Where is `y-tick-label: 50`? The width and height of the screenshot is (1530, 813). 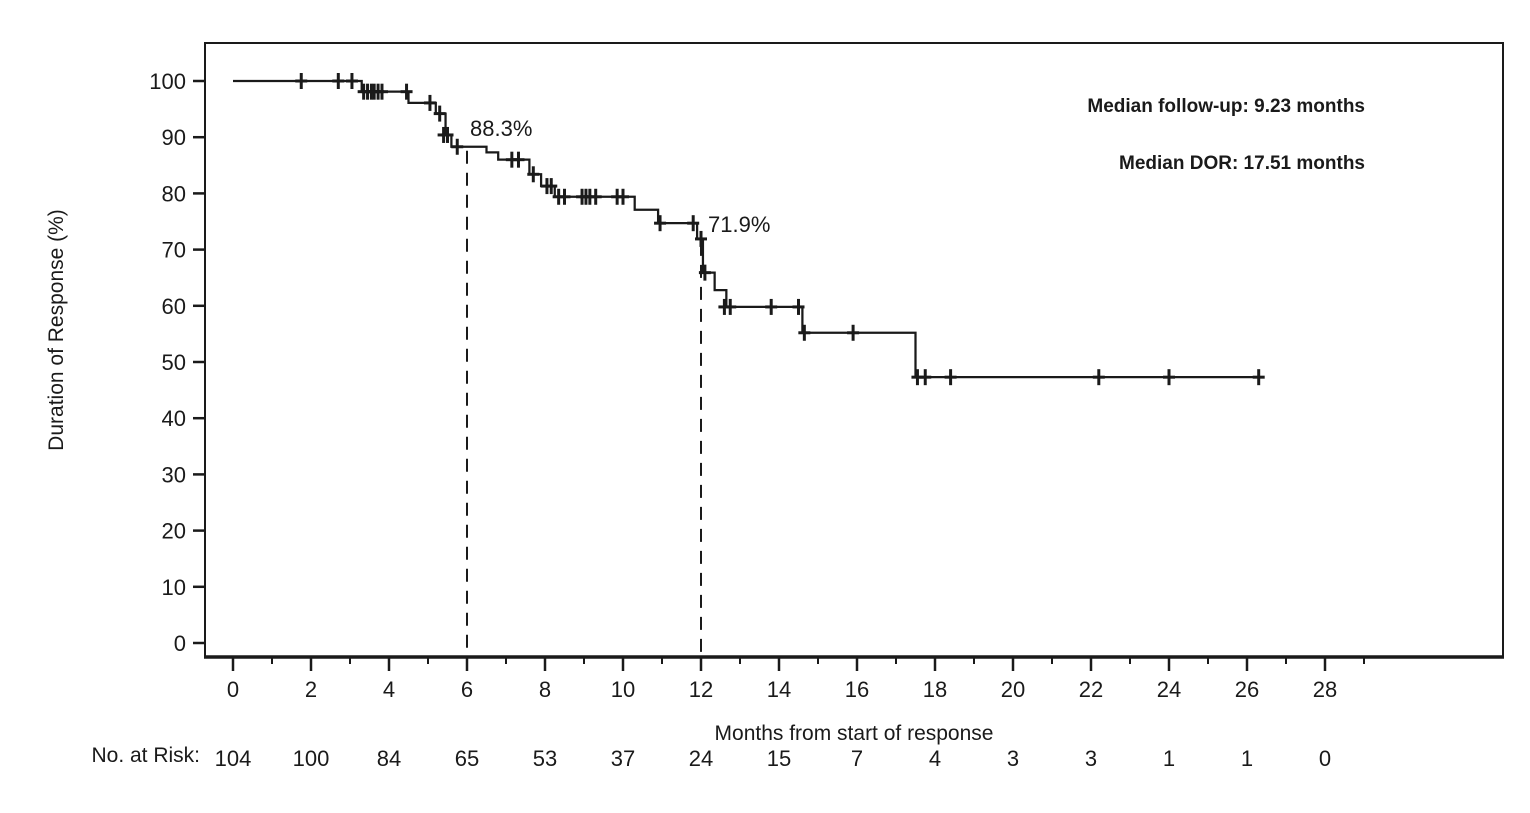
y-tick-label: 50 is located at coordinates (174, 362).